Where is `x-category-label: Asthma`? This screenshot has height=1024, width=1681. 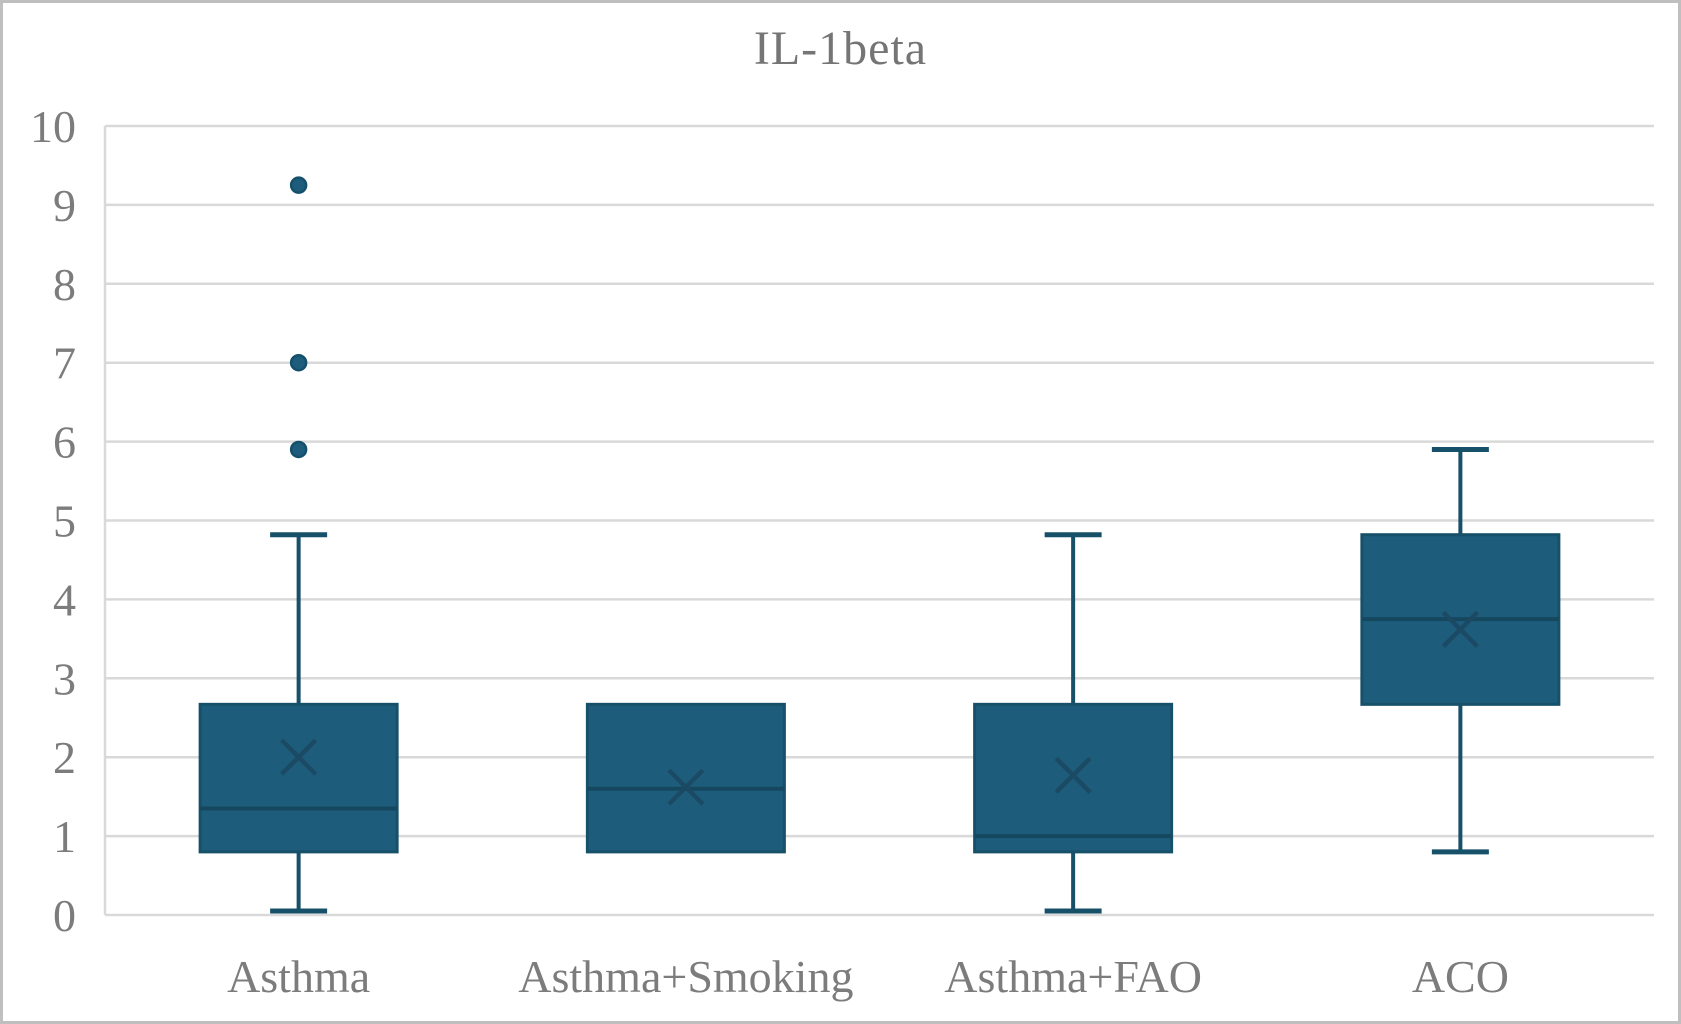 x-category-label: Asthma is located at coordinates (298, 976).